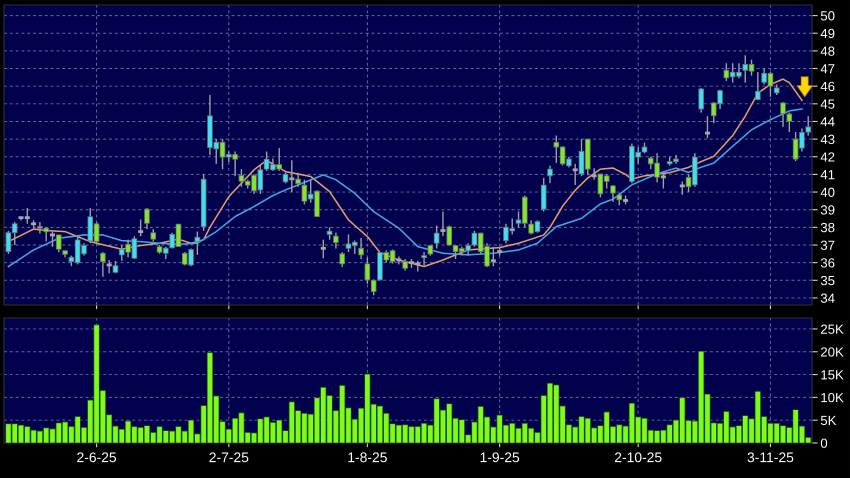 This screenshot has width=850, height=478. Describe the element at coordinates (827, 281) in the screenshot. I see `y-tick-label: 35` at that location.